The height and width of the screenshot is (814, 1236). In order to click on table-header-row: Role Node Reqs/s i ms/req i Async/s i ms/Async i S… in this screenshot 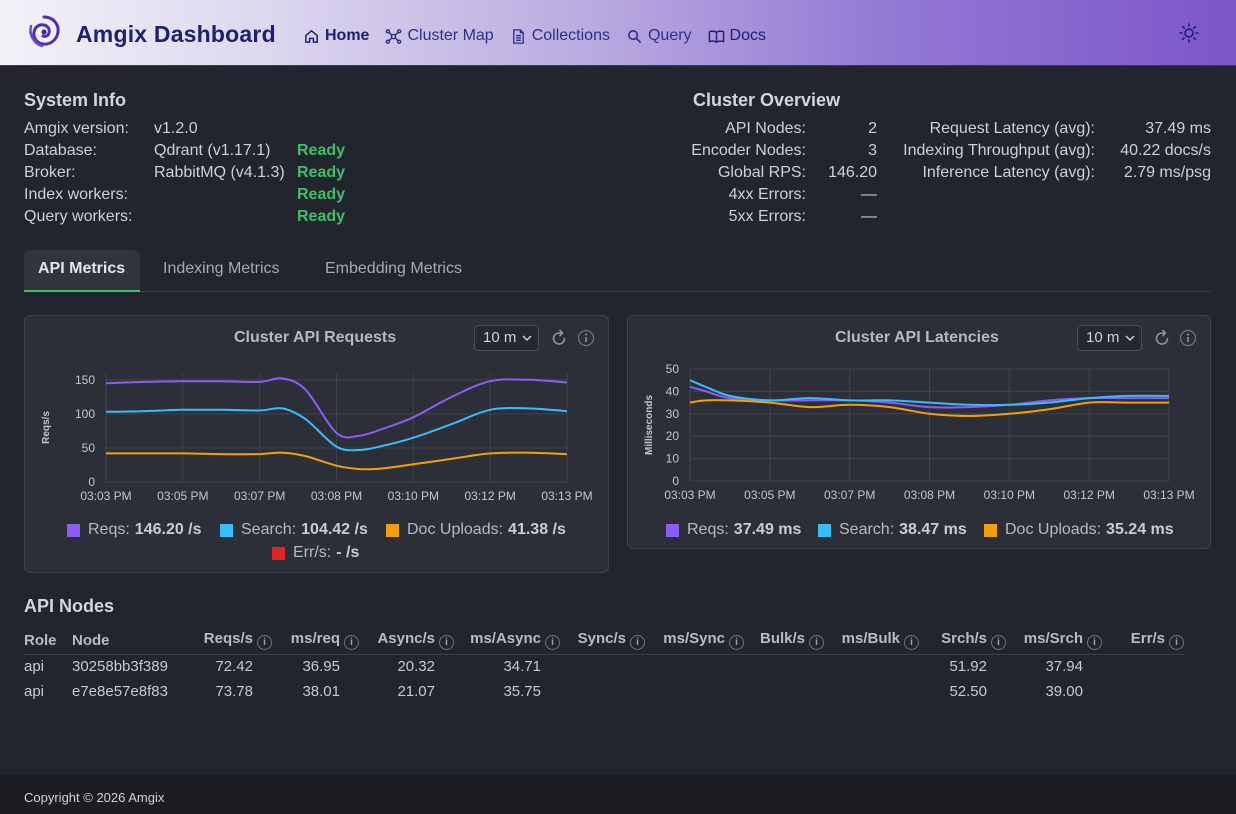, I will do `click(604, 641)`.